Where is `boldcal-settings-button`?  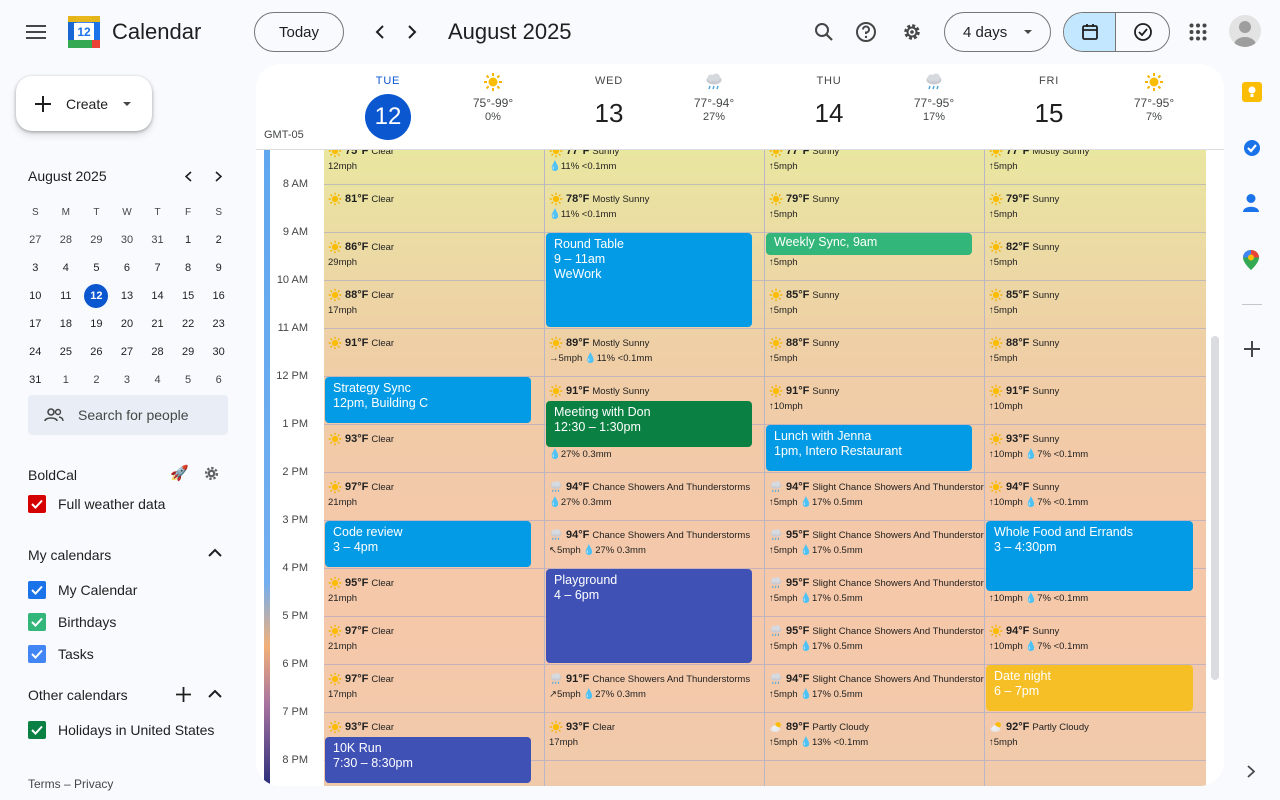 boldcal-settings-button is located at coordinates (211, 473).